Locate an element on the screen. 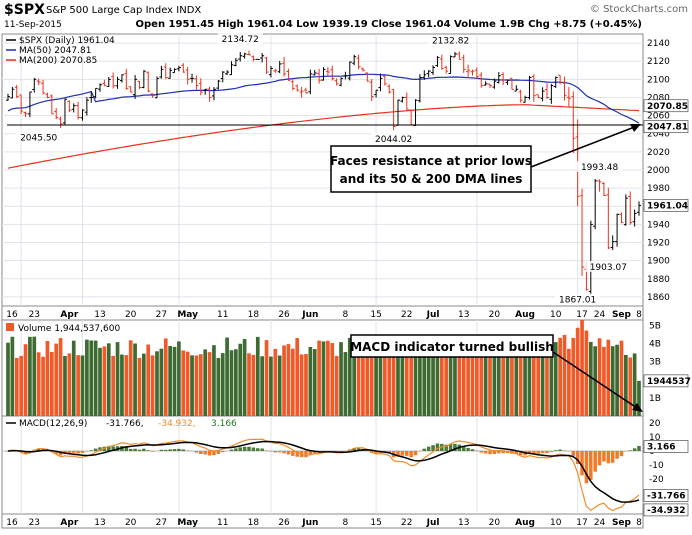 The width and height of the screenshot is (692, 535). ma50-value-tag-text: 2047.81 is located at coordinates (667, 128).